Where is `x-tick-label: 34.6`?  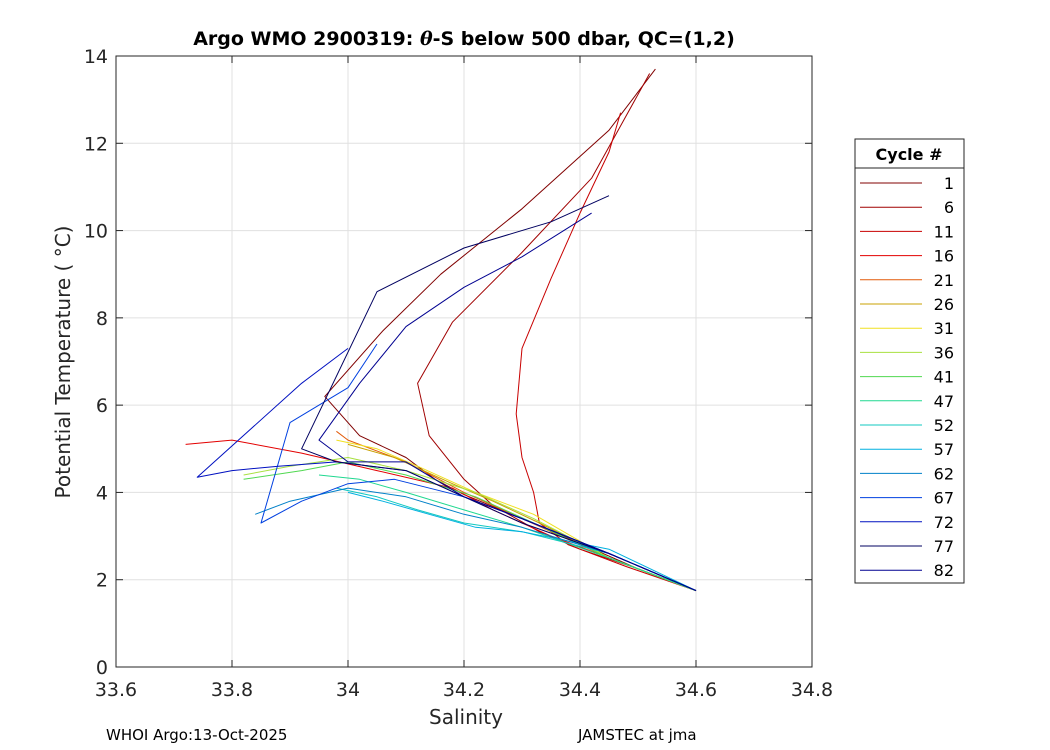 x-tick-label: 34.6 is located at coordinates (696, 690).